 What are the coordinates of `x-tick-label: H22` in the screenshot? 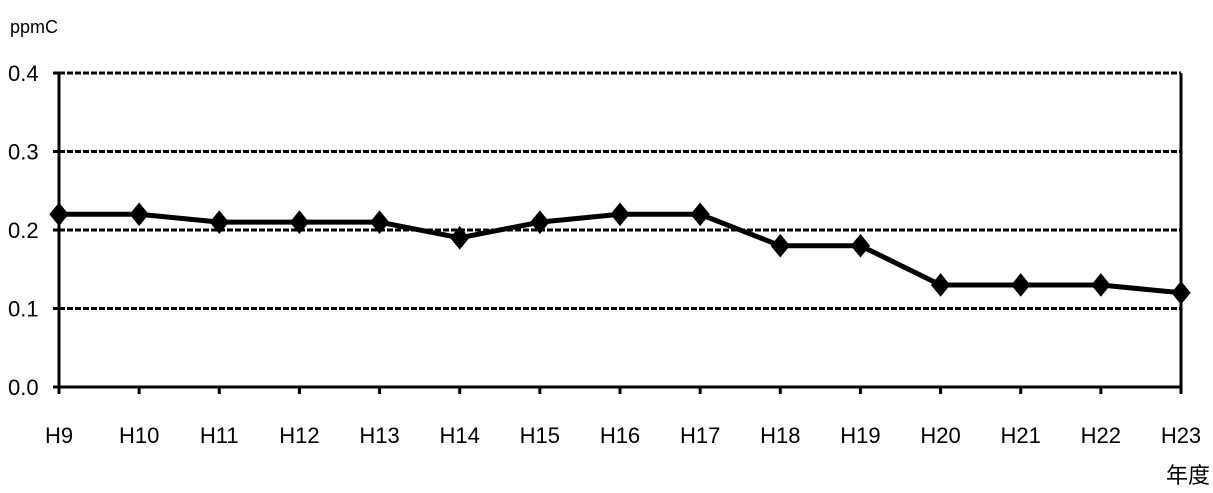 It's located at (1101, 435).